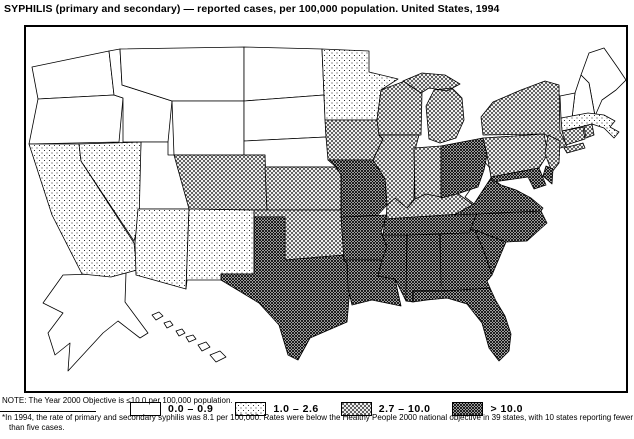 Image resolution: width=634 pixels, height=439 pixels. I want to click on state-AK, so click(95, 322).